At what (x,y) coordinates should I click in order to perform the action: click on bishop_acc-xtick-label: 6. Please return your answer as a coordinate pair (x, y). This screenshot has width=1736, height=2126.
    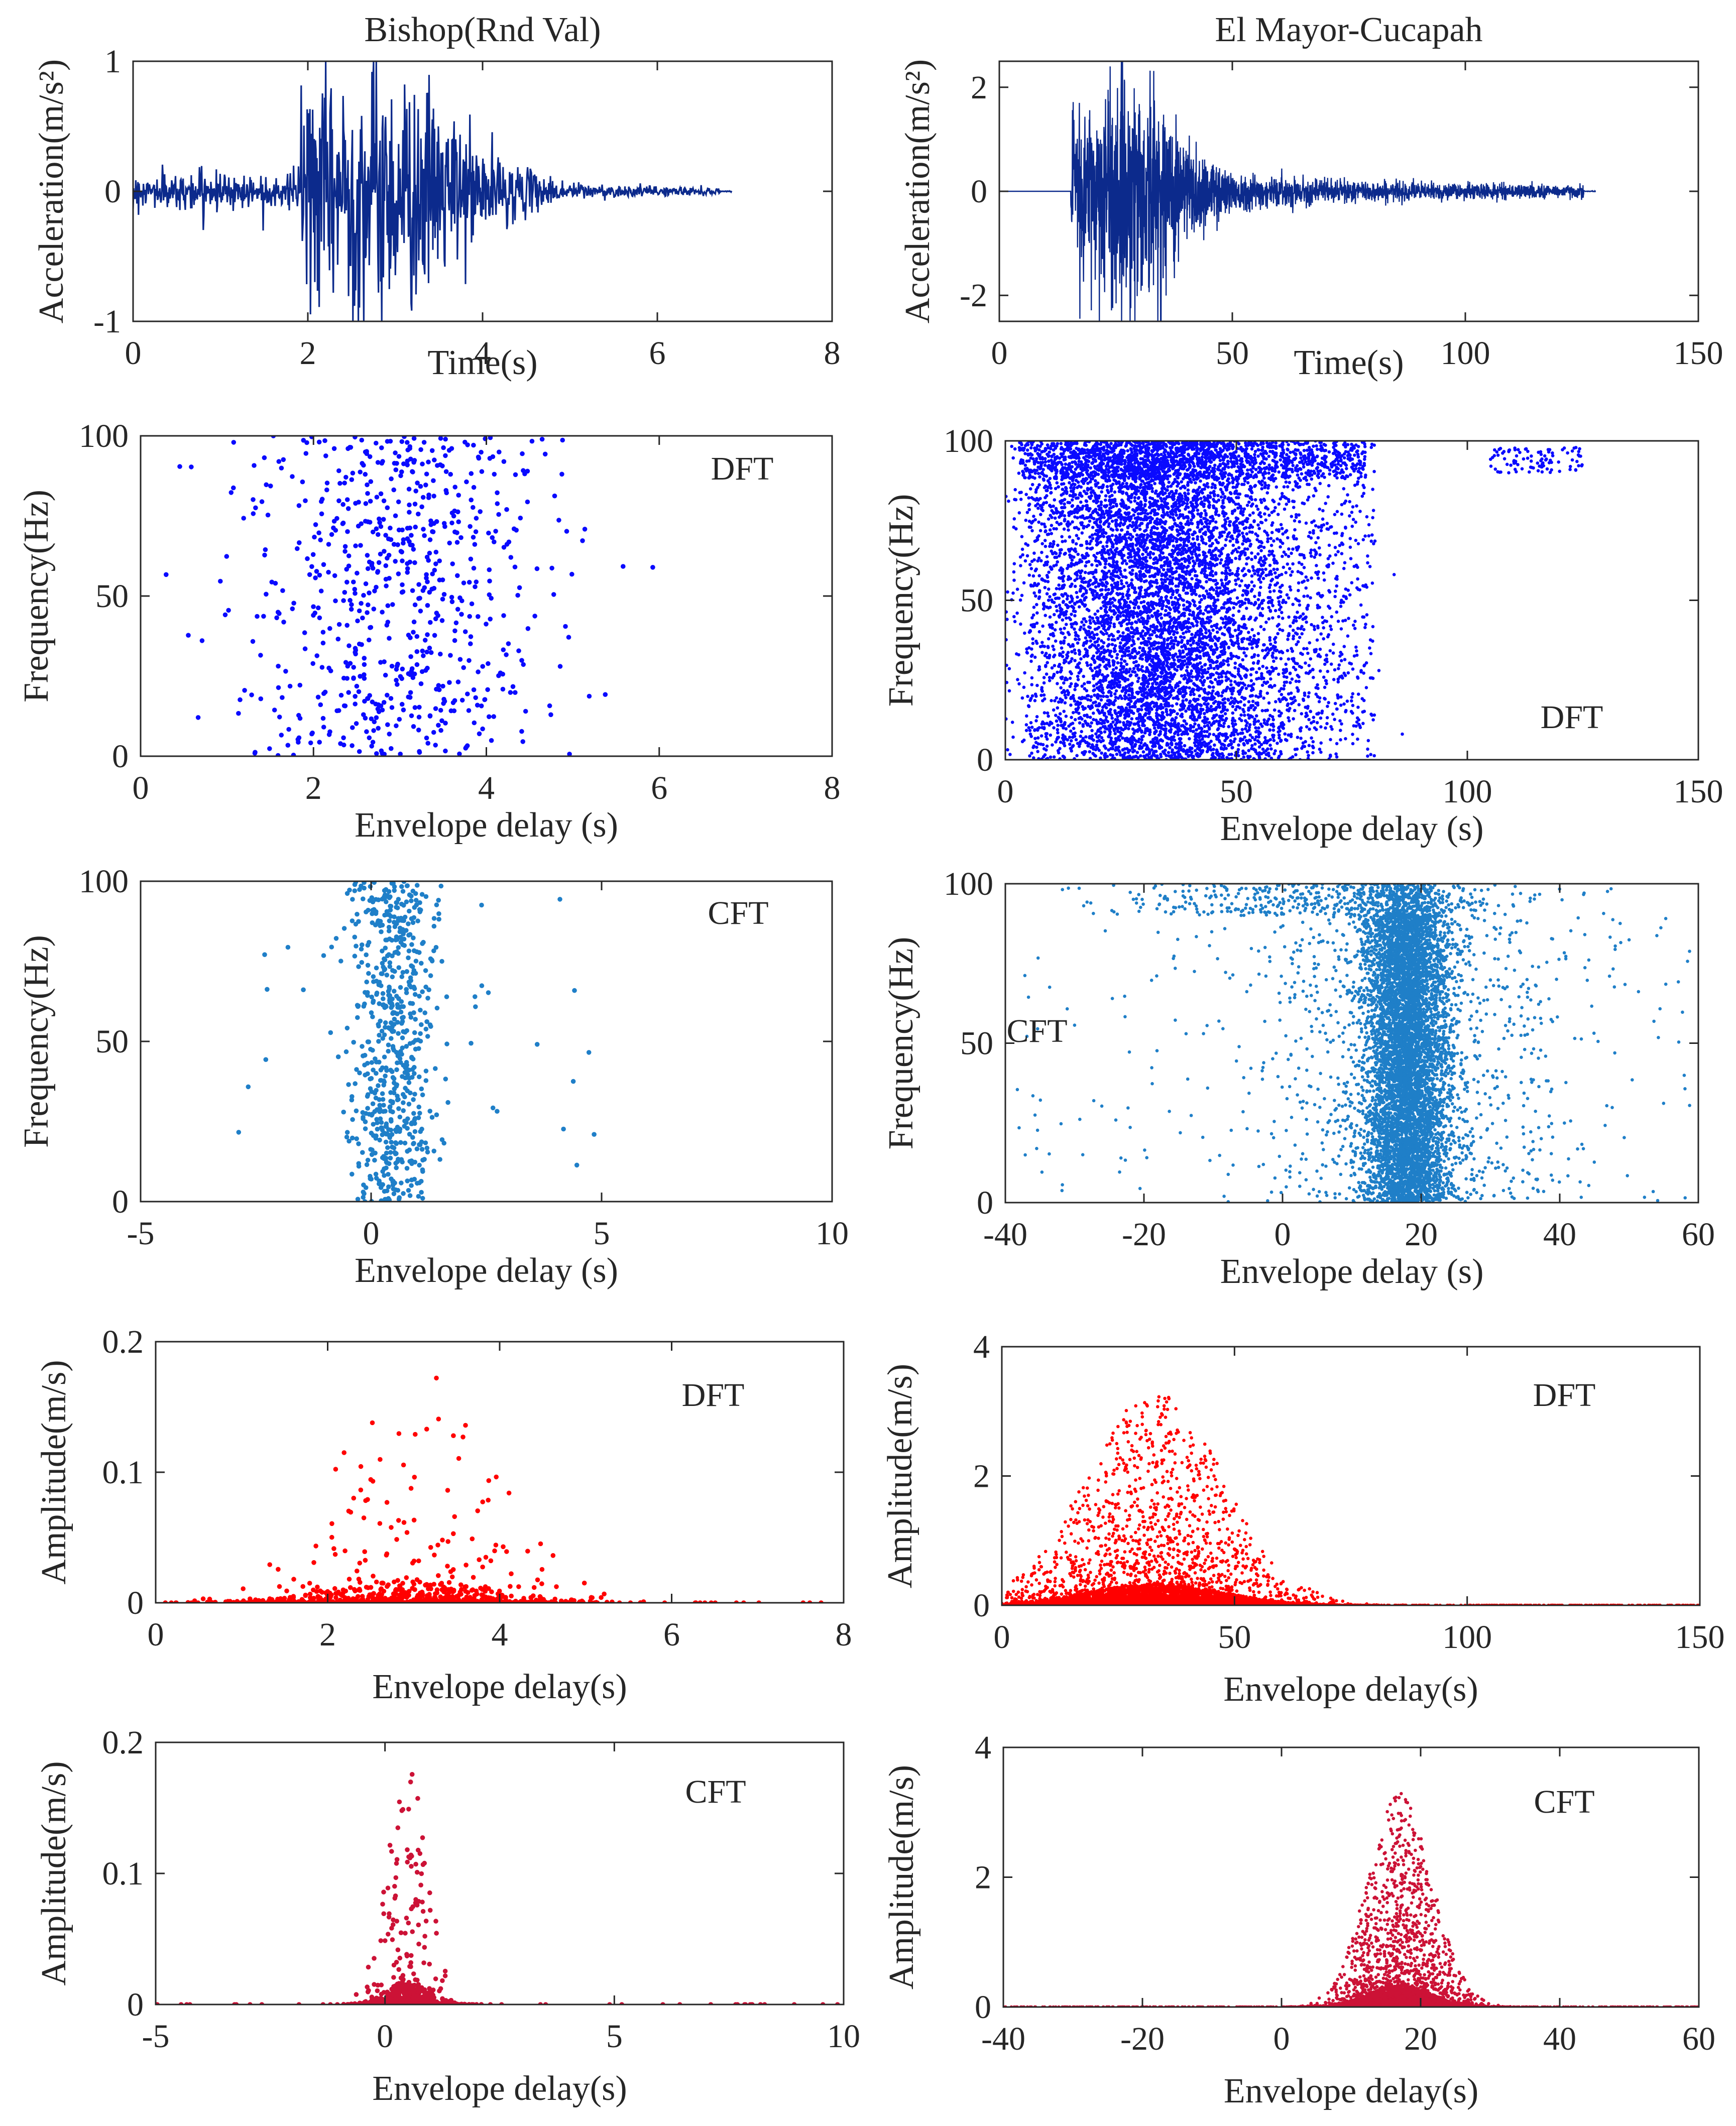
    Looking at the image, I should click on (657, 354).